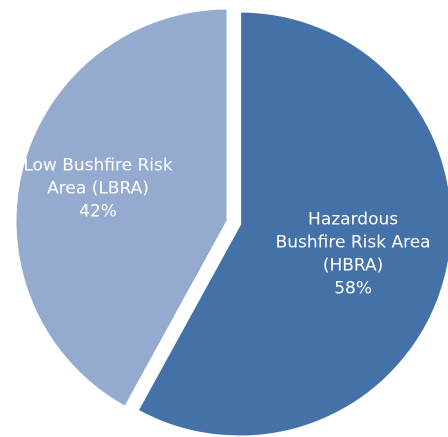 The height and width of the screenshot is (437, 448). Describe the element at coordinates (98, 212) in the screenshot. I see `slice-percent-label: 42%` at that location.